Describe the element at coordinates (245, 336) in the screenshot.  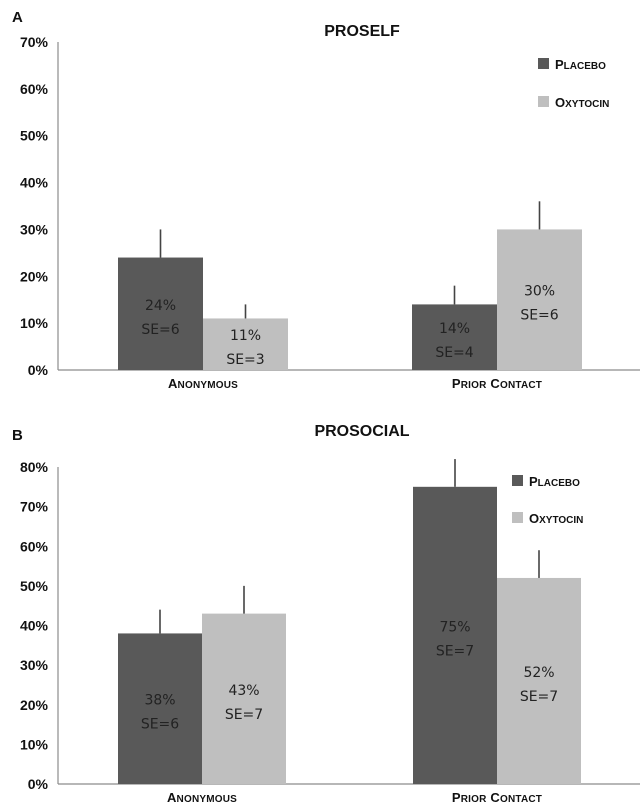
I see `data-label: 11%` at that location.